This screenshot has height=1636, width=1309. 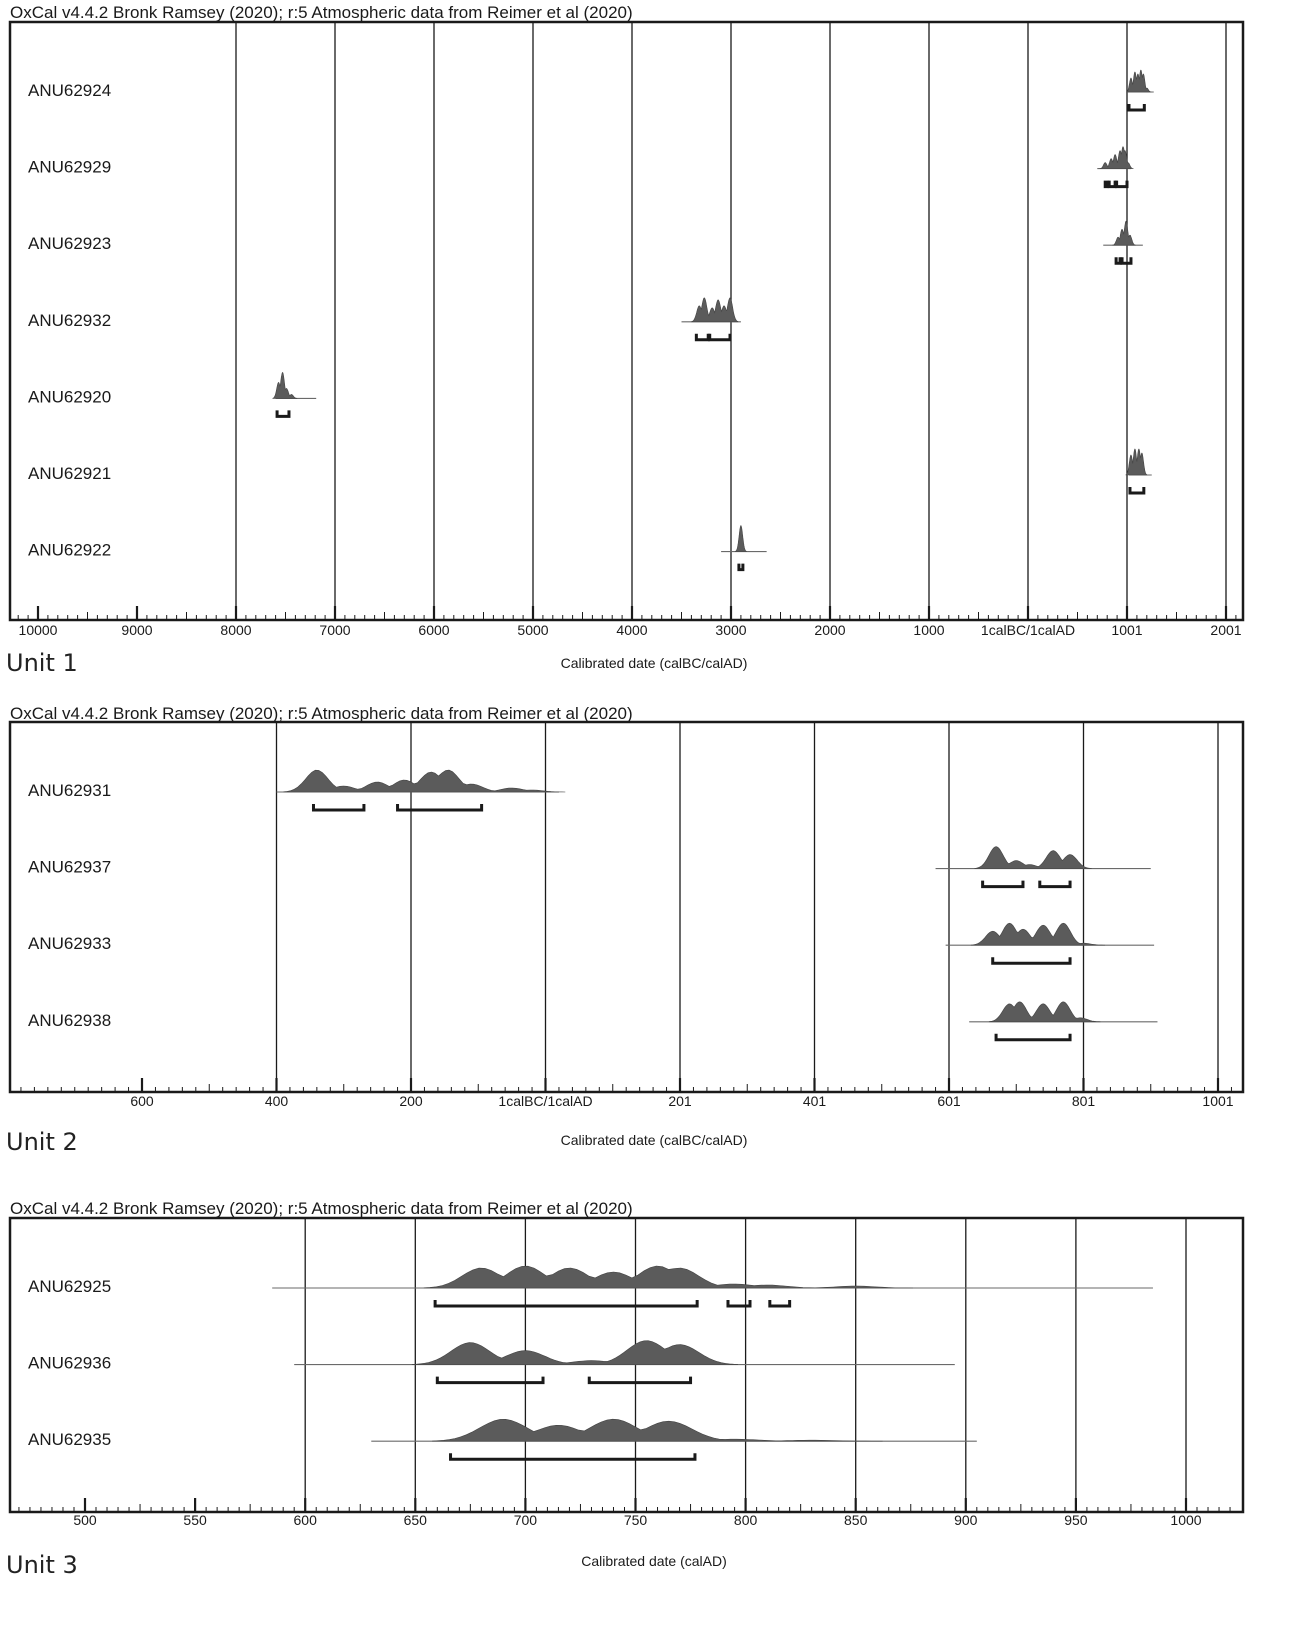 I want to click on sample-row: ANU62936, so click(x=491, y=1362).